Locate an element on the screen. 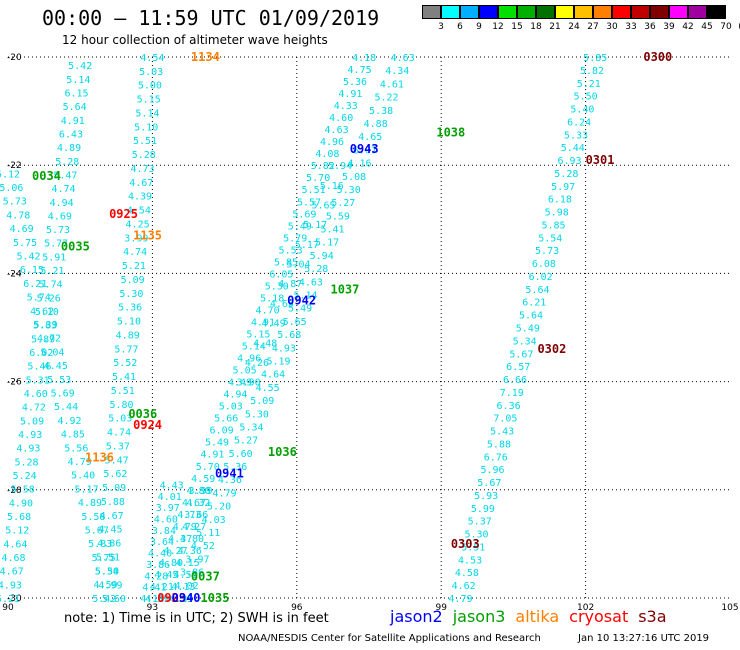  swh-value: 4.55 is located at coordinates (268, 388).